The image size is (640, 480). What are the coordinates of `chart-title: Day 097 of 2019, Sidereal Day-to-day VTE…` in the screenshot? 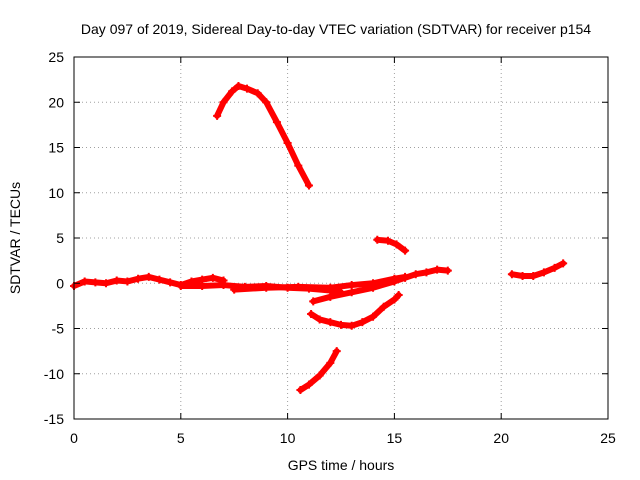 It's located at (336, 29).